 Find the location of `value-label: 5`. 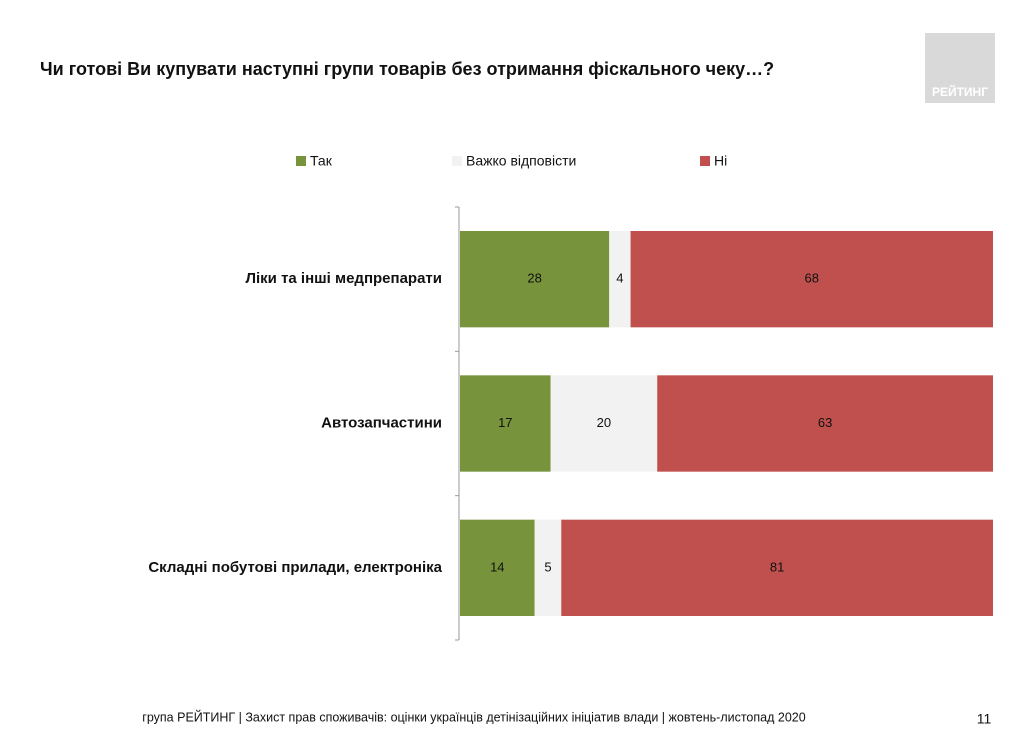

value-label: 5 is located at coordinates (547, 566).